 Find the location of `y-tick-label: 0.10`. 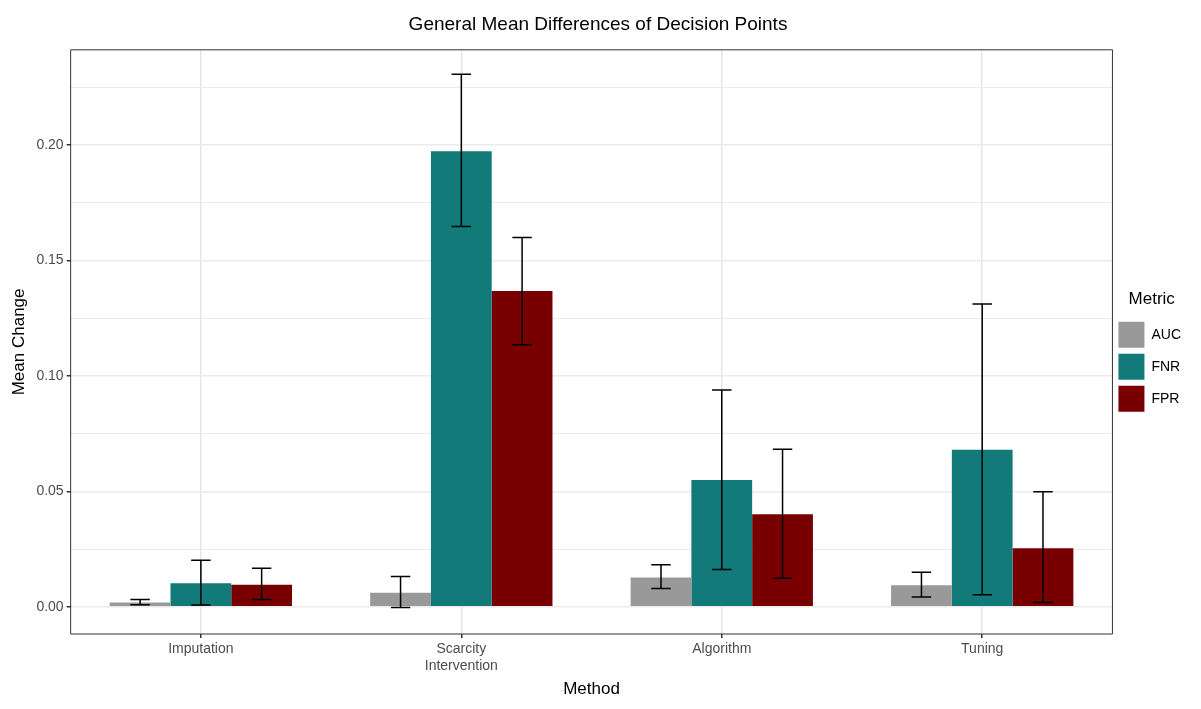

y-tick-label: 0.10 is located at coordinates (50, 374).